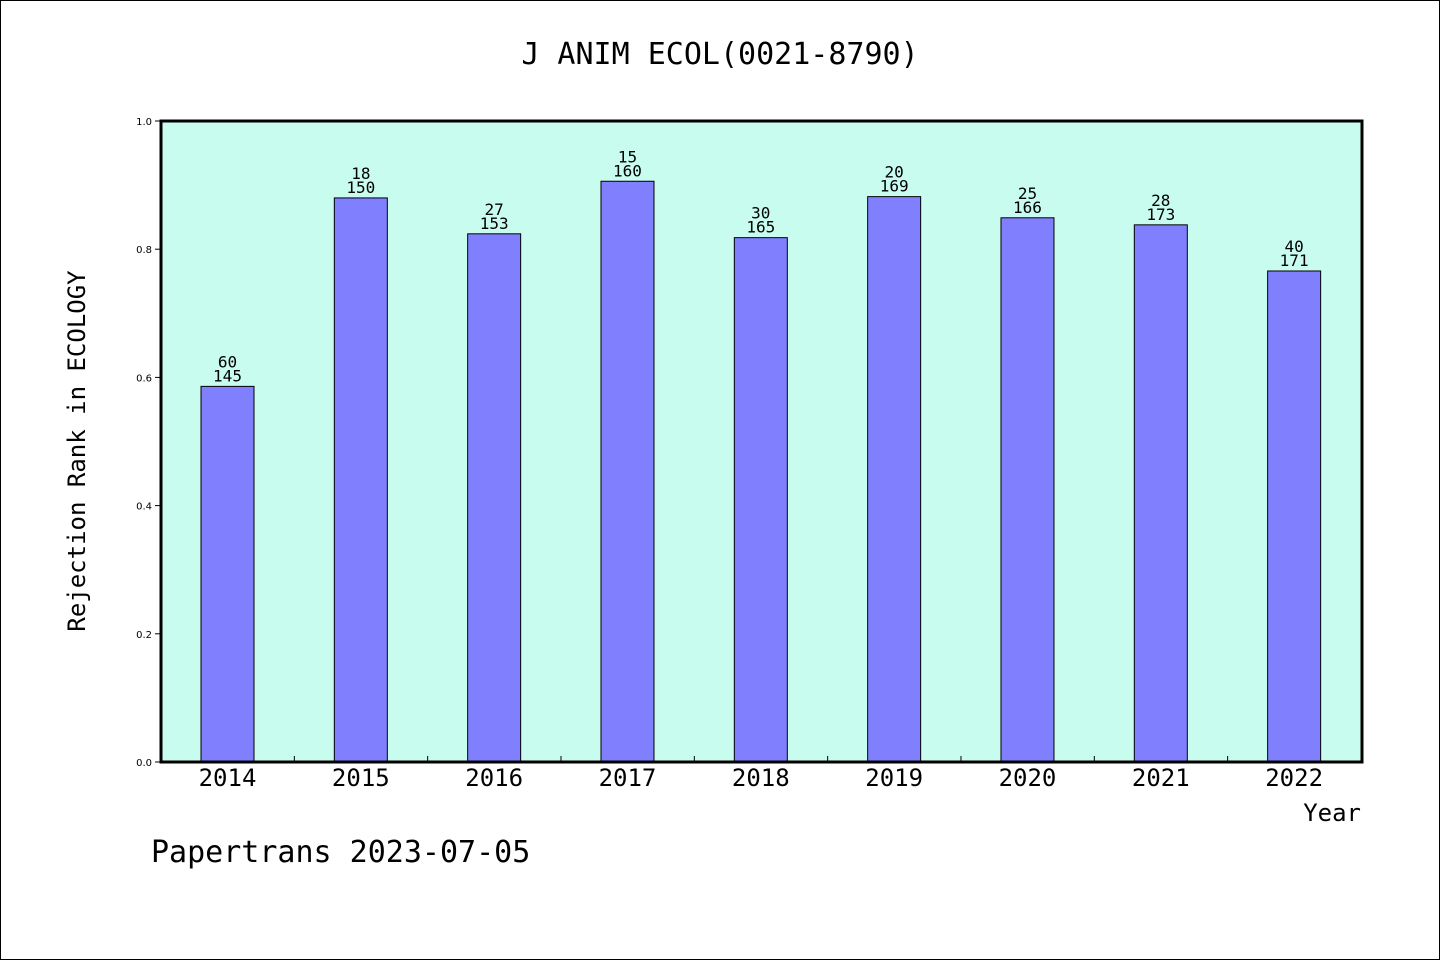 Image resolution: width=1440 pixels, height=961 pixels. What do you see at coordinates (228, 778) in the screenshot?
I see `x-tick-label: 2014` at bounding box center [228, 778].